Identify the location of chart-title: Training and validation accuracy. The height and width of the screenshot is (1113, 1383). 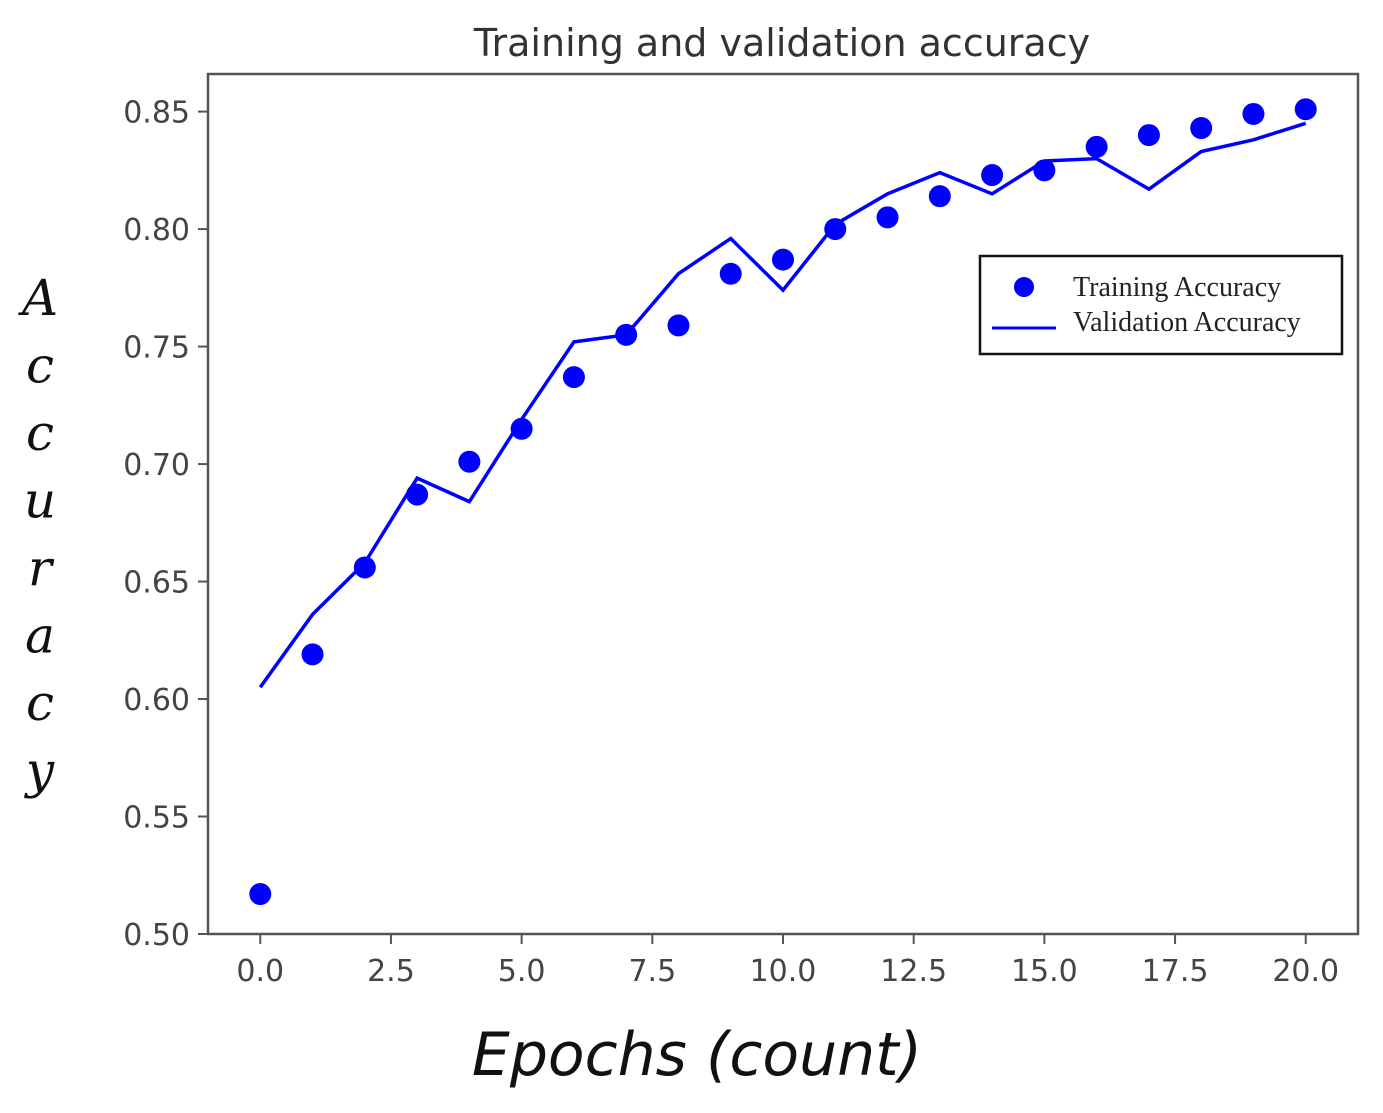
(781, 43).